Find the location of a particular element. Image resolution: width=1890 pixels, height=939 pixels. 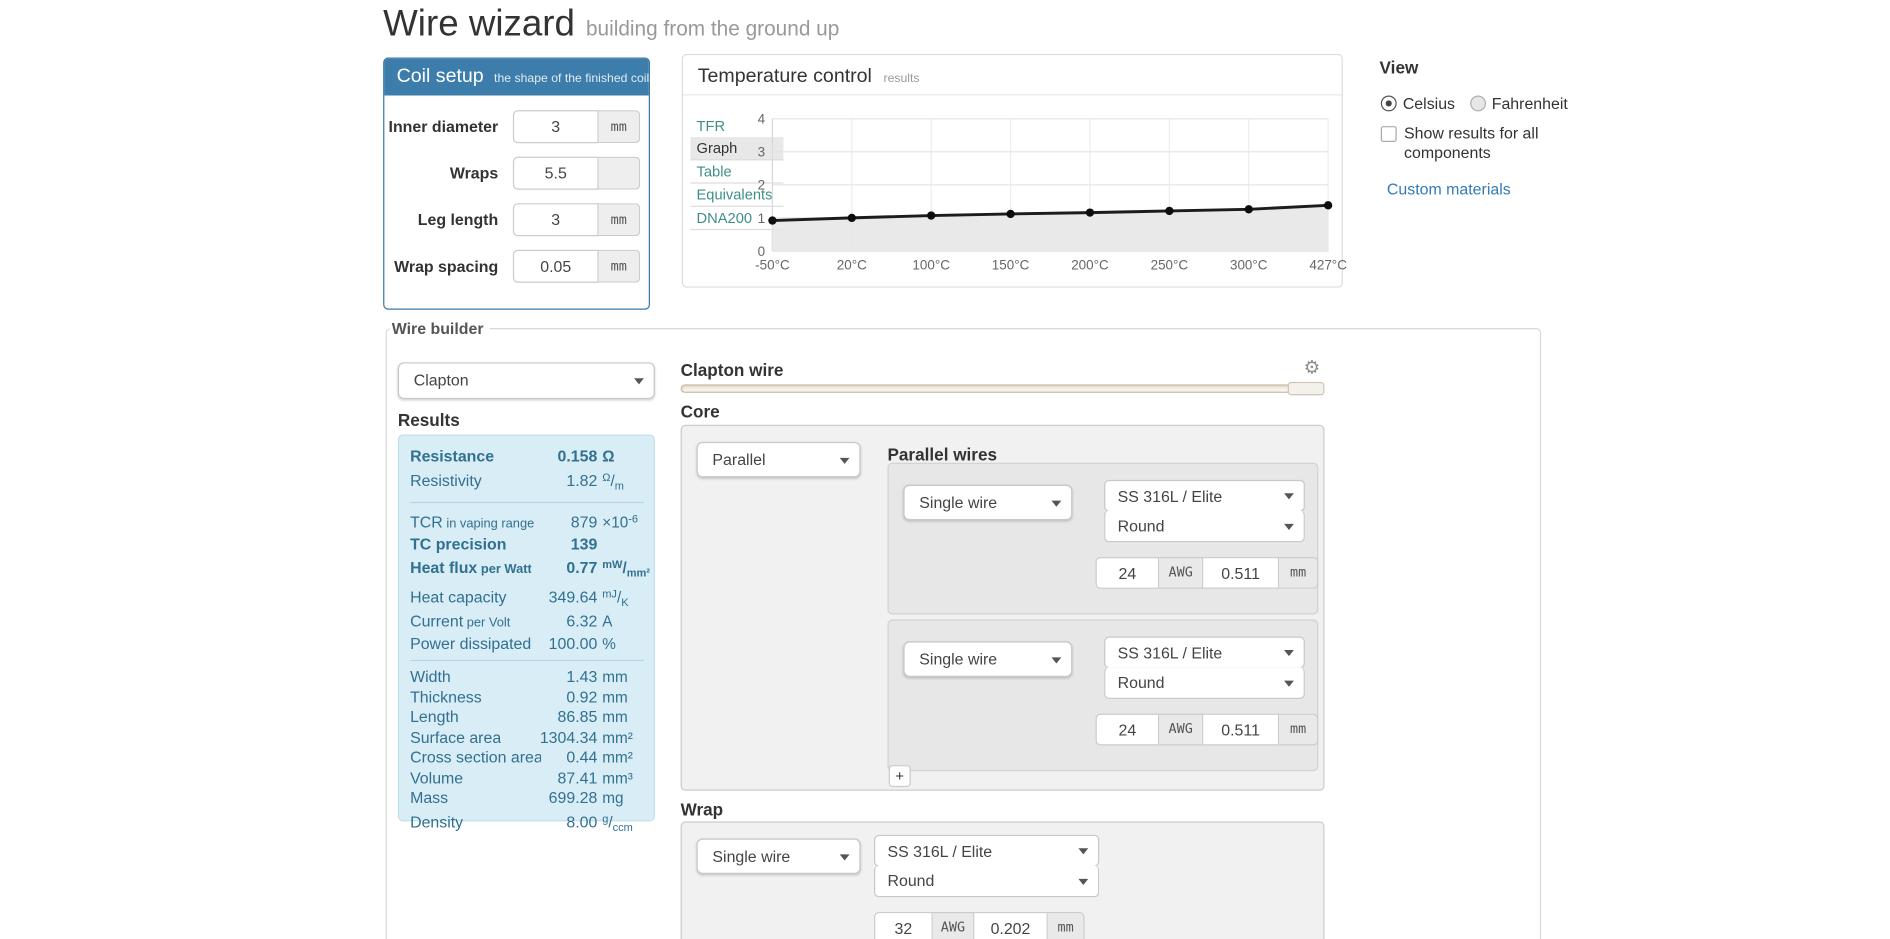

clapton-wire-title: Clapton wire is located at coordinates (732, 369).